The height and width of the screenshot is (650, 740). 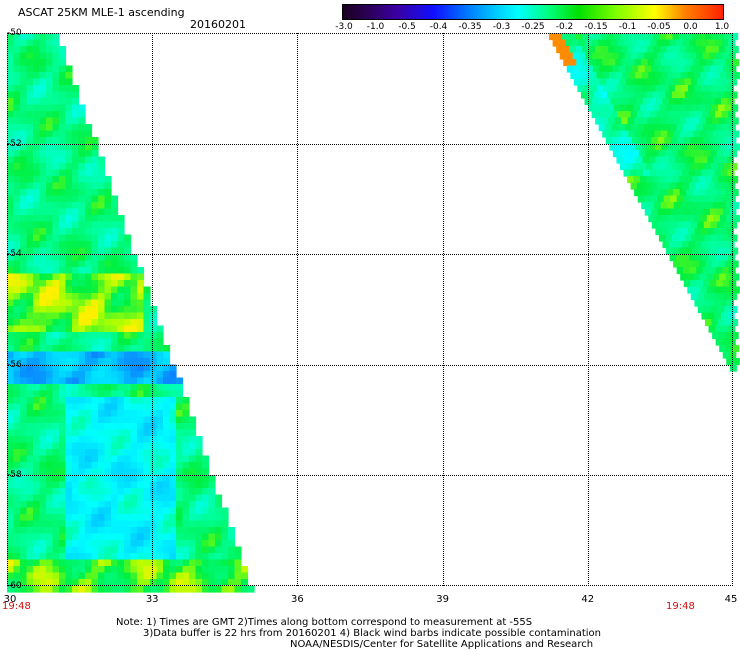 I want to click on y-axis-label: -52, so click(x=14, y=143).